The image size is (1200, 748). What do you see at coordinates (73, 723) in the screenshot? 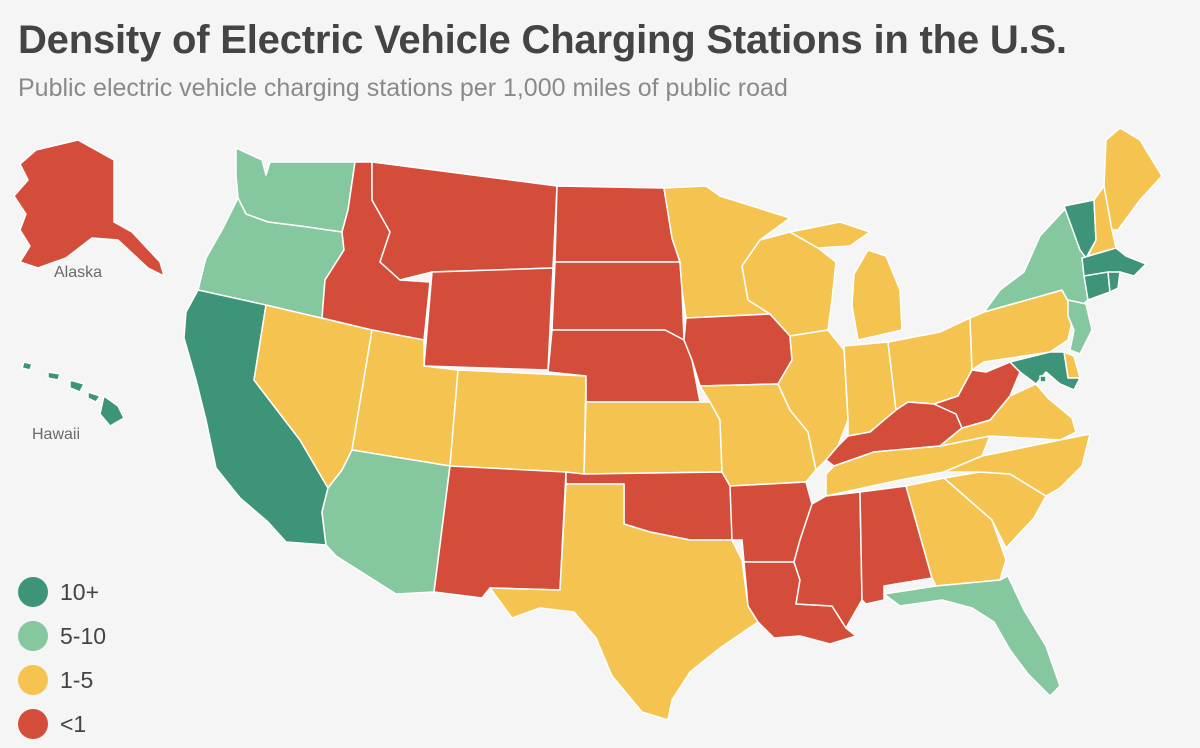
I see `legend-label: <1` at bounding box center [73, 723].